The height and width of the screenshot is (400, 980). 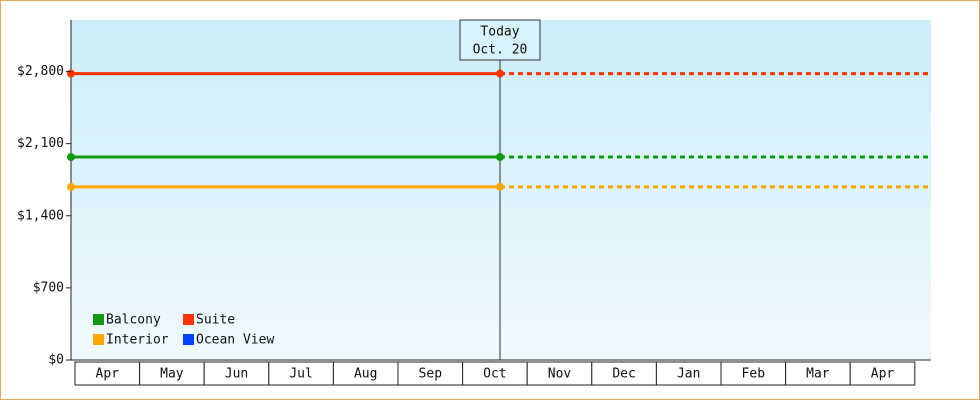 What do you see at coordinates (235, 340) in the screenshot?
I see `legend-label: Ocean View` at bounding box center [235, 340].